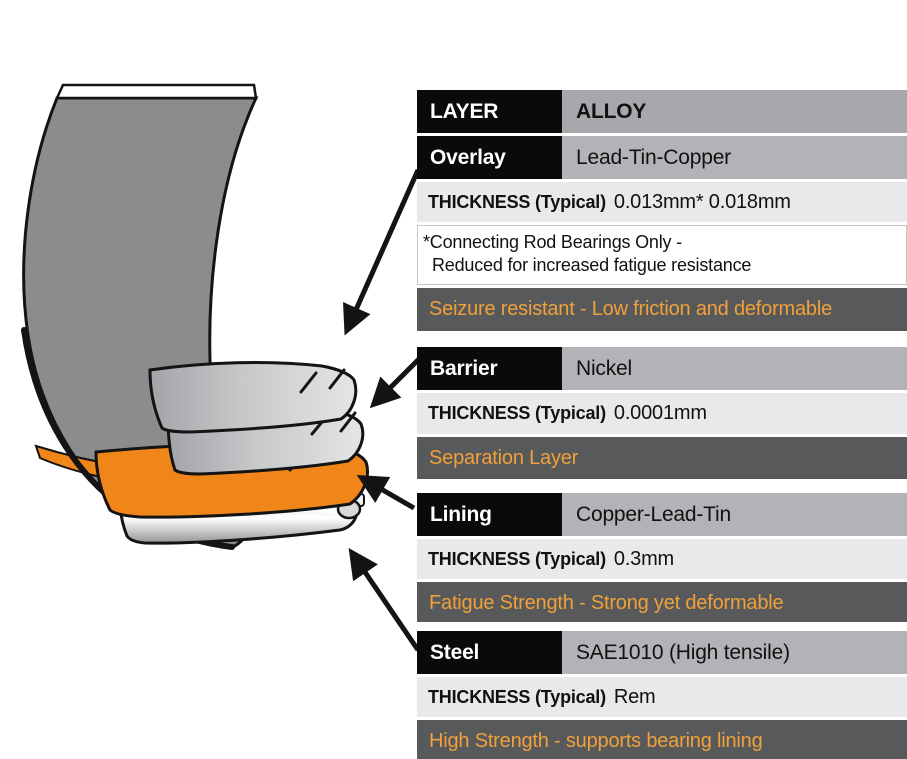 The height and width of the screenshot is (759, 907). What do you see at coordinates (395, 383) in the screenshot?
I see `barrier-arrow-icon` at bounding box center [395, 383].